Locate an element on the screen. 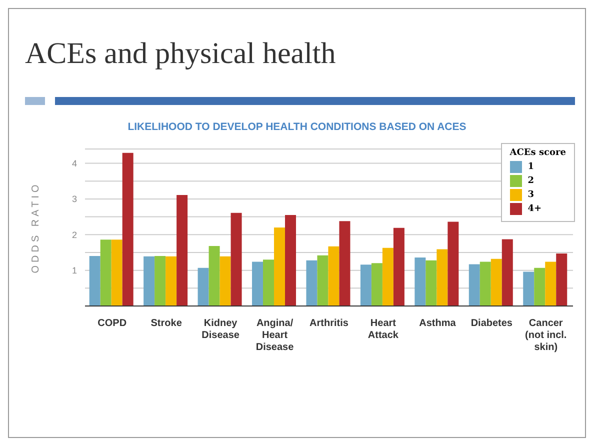 Image resolution: width=592 pixels, height=444 pixels. x-tick-label: Stroke is located at coordinates (166, 323).